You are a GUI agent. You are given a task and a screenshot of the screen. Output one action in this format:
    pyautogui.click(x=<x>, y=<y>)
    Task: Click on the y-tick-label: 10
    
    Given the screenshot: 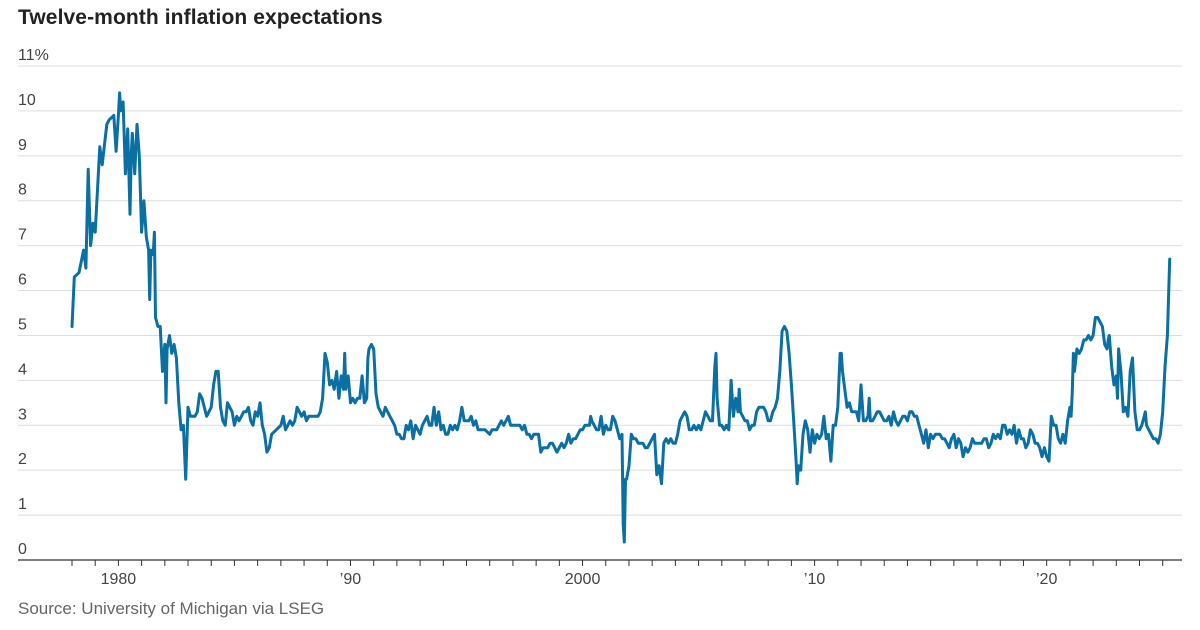 What is the action you would take?
    pyautogui.click(x=27, y=100)
    